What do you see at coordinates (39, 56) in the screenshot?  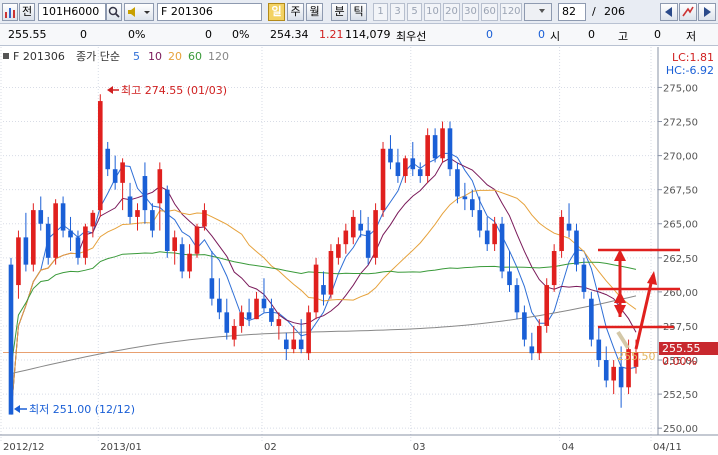 I see `legend-symbol: F 201306` at bounding box center [39, 56].